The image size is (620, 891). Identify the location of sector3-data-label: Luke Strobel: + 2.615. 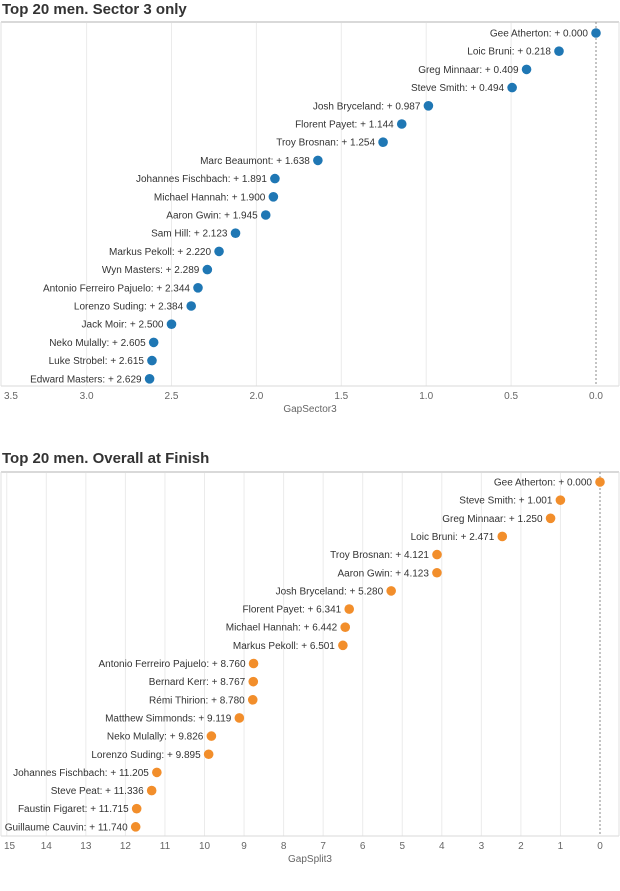
(97, 361).